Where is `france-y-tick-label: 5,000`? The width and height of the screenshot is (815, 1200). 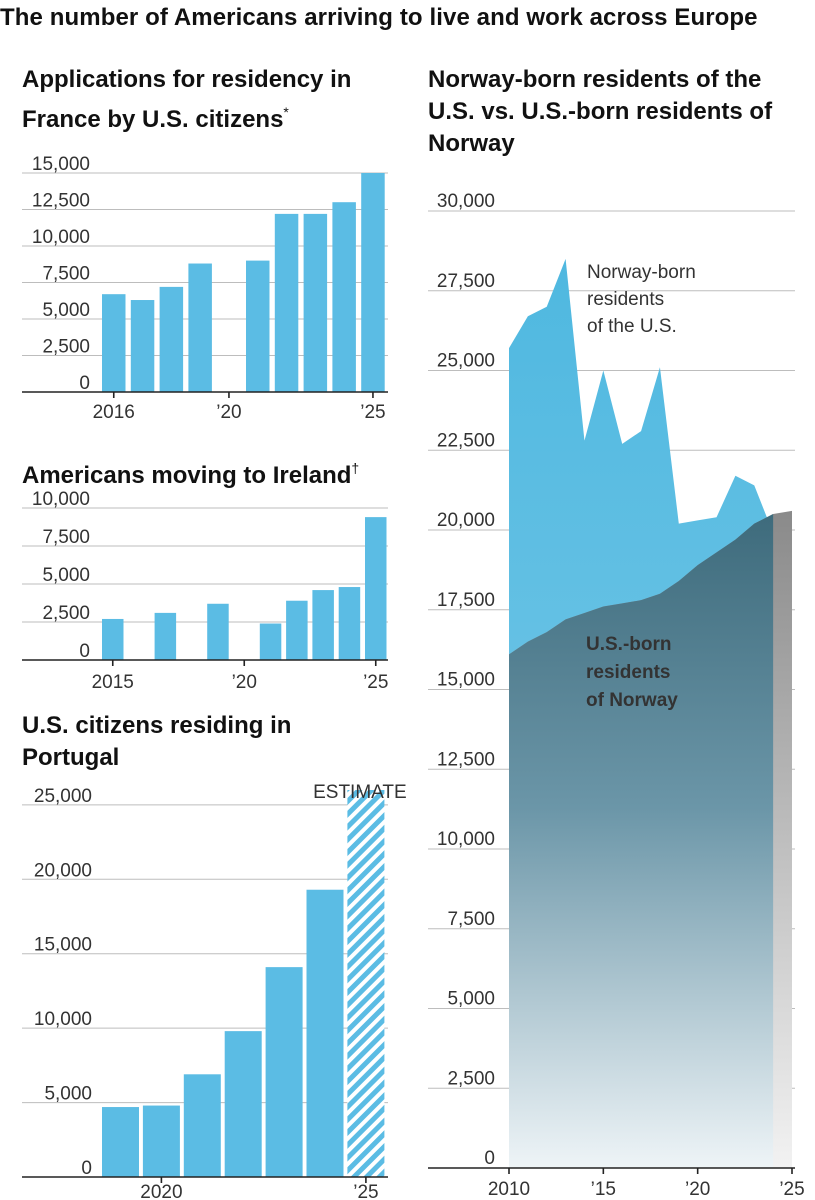 france-y-tick-label: 5,000 is located at coordinates (66, 310).